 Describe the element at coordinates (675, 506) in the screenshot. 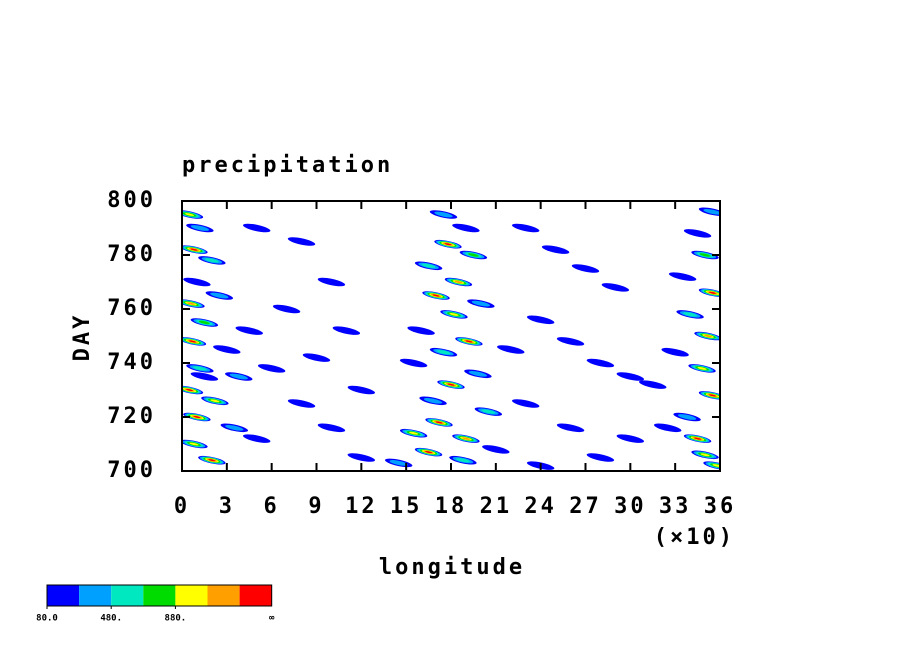

I see `x-tick-label: 33` at that location.